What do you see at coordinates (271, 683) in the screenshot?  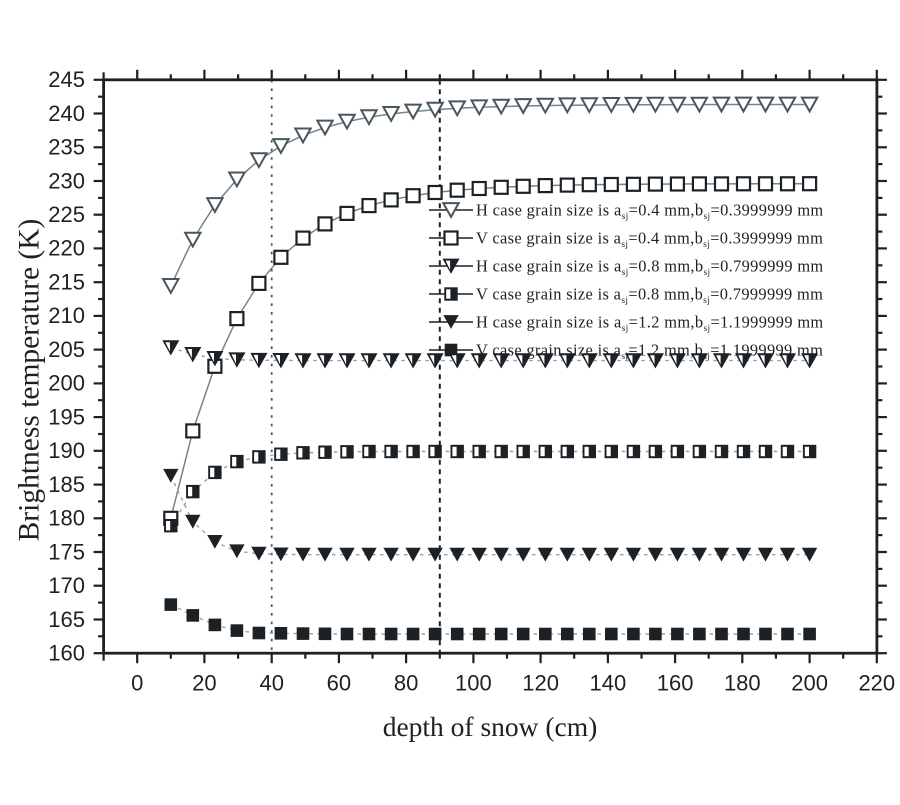 I see `svg-text: 40` at bounding box center [271, 683].